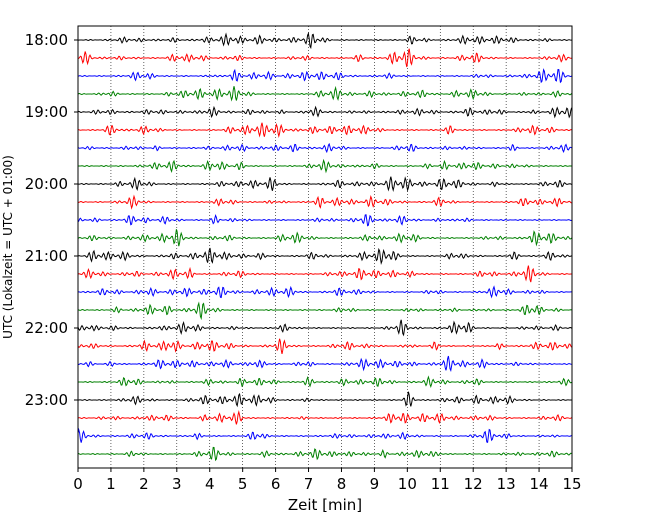  Describe the element at coordinates (243, 484) in the screenshot. I see `x-tick-label: 5` at that location.